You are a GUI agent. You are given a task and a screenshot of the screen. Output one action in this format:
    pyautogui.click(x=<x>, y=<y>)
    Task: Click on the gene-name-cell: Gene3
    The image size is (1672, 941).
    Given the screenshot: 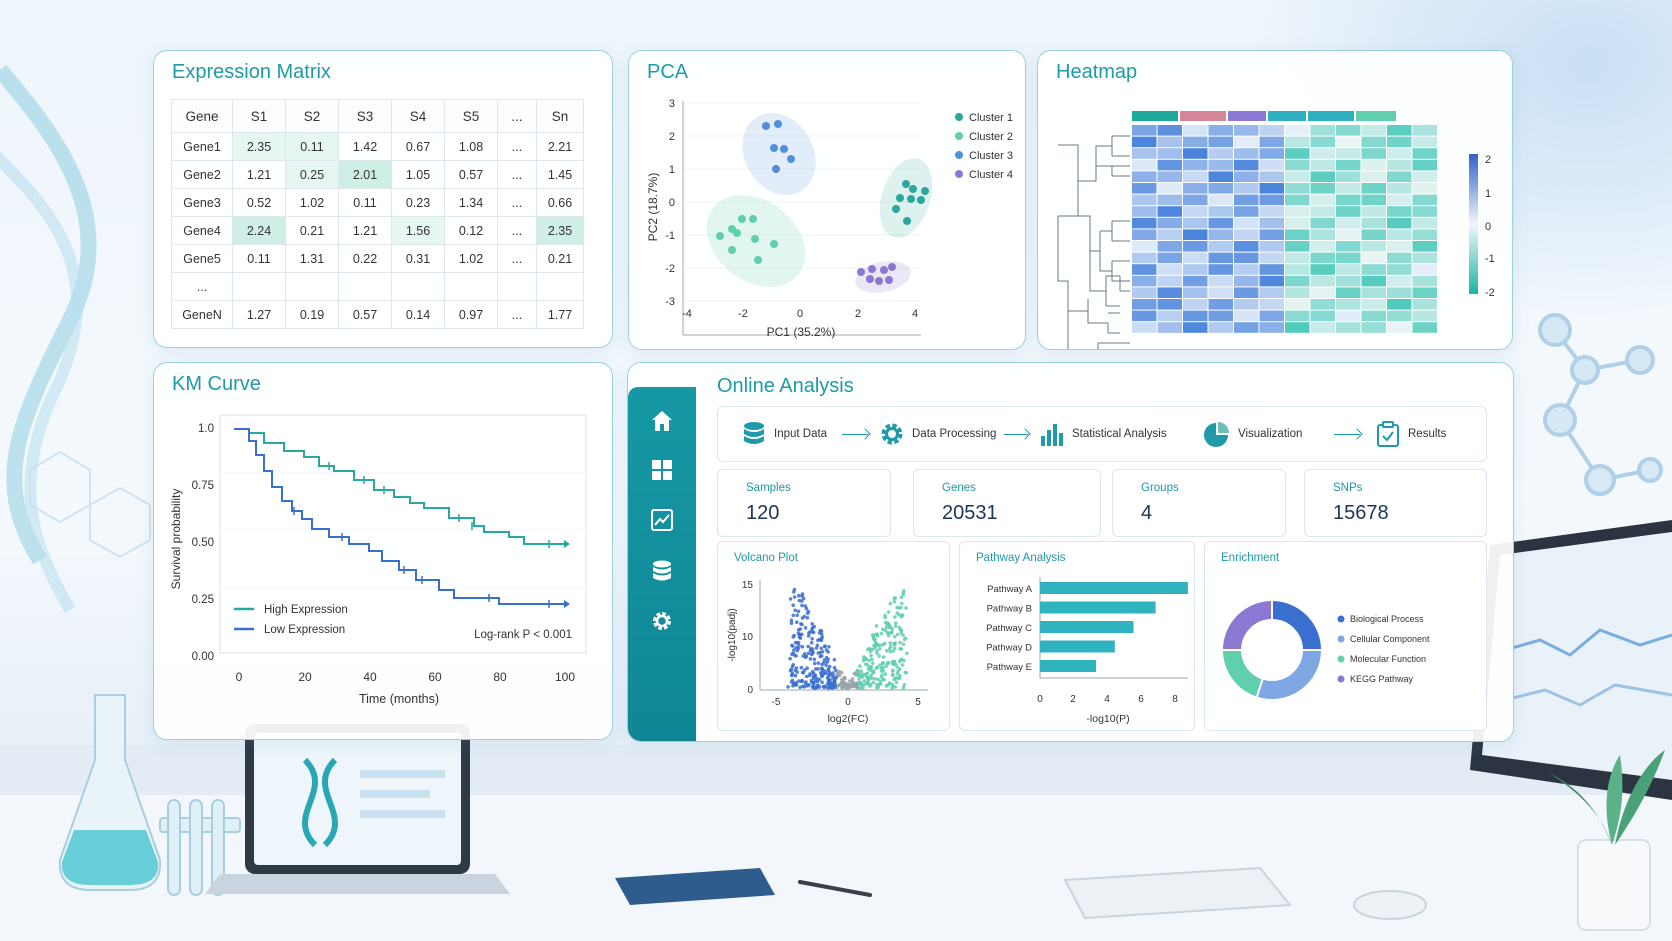 What is the action you would take?
    pyautogui.click(x=202, y=202)
    